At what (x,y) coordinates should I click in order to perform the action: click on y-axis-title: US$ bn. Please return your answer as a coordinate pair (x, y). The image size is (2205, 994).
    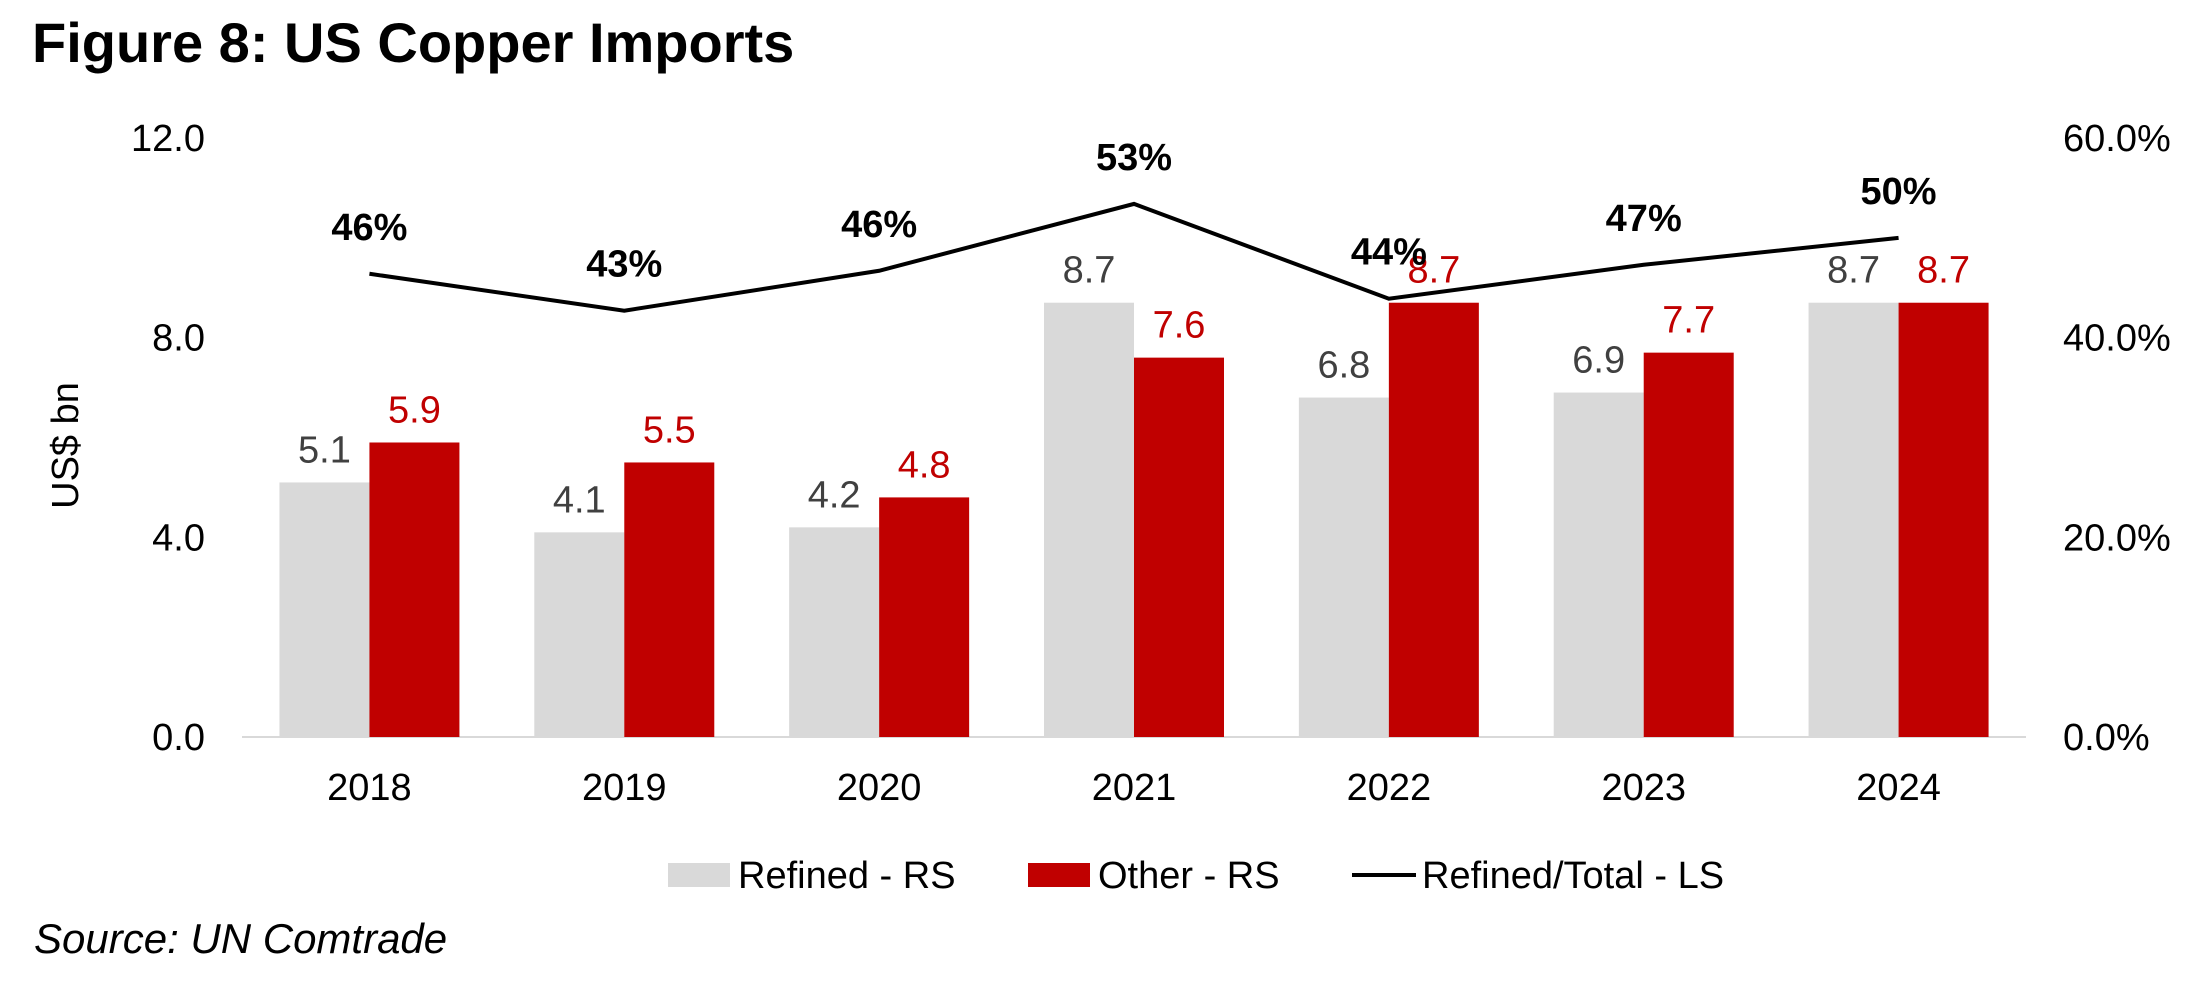
    Looking at the image, I should click on (66, 445).